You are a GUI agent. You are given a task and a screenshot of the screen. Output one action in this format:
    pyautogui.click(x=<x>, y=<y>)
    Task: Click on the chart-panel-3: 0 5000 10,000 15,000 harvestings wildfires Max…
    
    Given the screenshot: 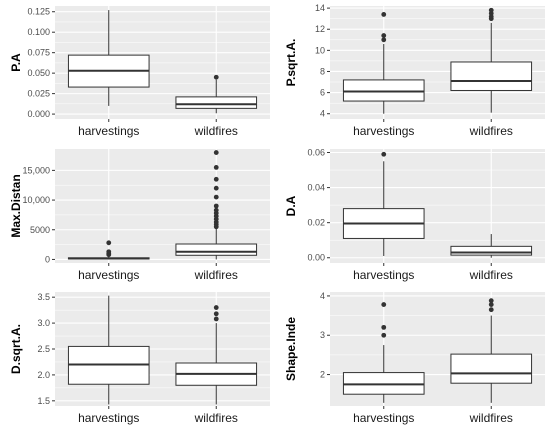 What is the action you would take?
    pyautogui.click(x=139, y=215)
    